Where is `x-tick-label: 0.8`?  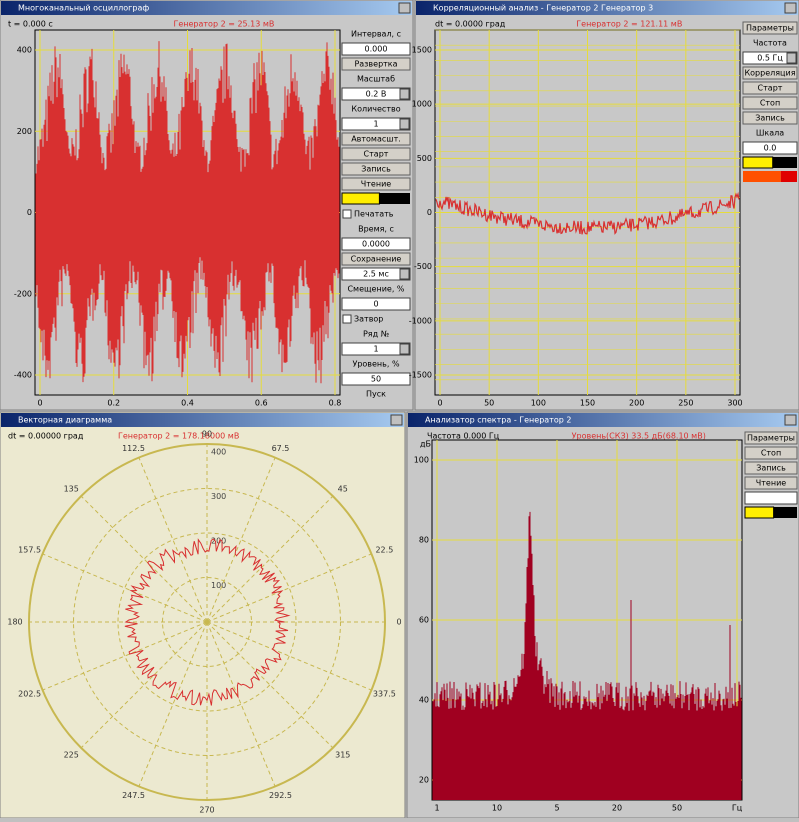 x-tick-label: 0.8 is located at coordinates (335, 403).